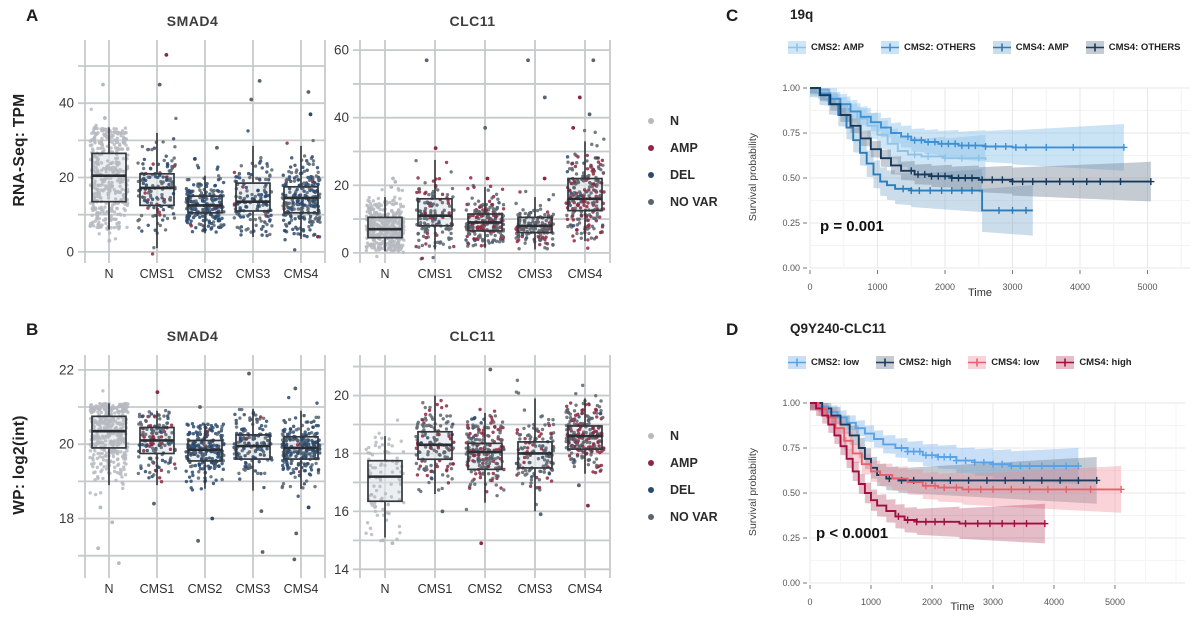 Image resolution: width=1200 pixels, height=630 pixels. Describe the element at coordinates (301, 274) in the screenshot. I see `category-label: CMS4` at that location.